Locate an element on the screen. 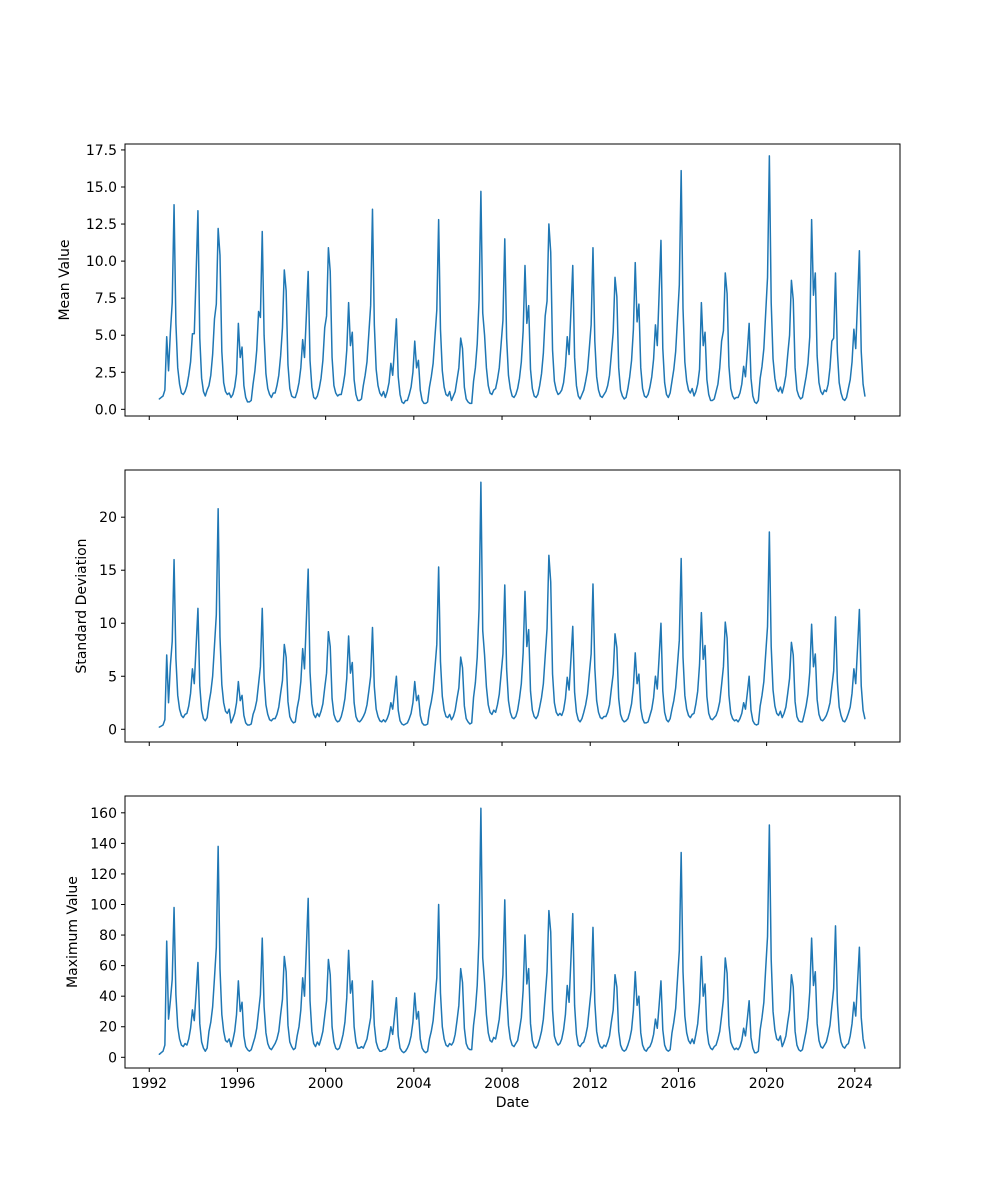  x-tick-label: 2008 is located at coordinates (502, 1084).